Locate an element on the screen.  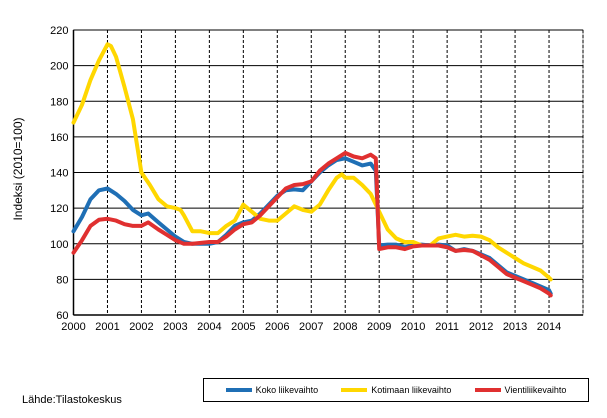
legend-label: Kotimaan liikevaihto is located at coordinates (411, 390).